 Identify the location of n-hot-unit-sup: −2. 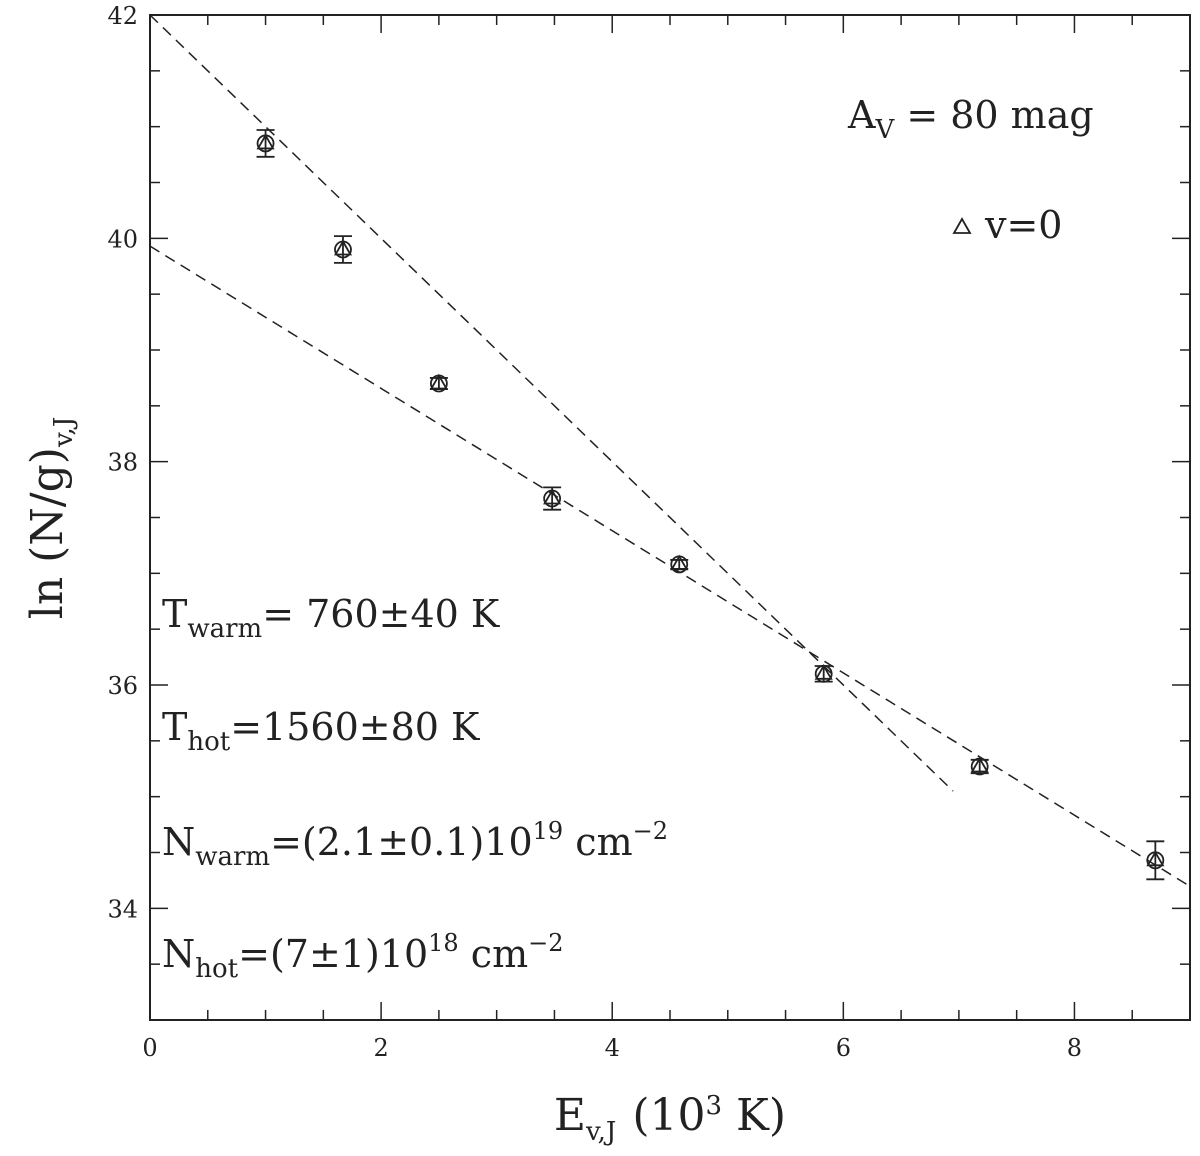
(545, 943).